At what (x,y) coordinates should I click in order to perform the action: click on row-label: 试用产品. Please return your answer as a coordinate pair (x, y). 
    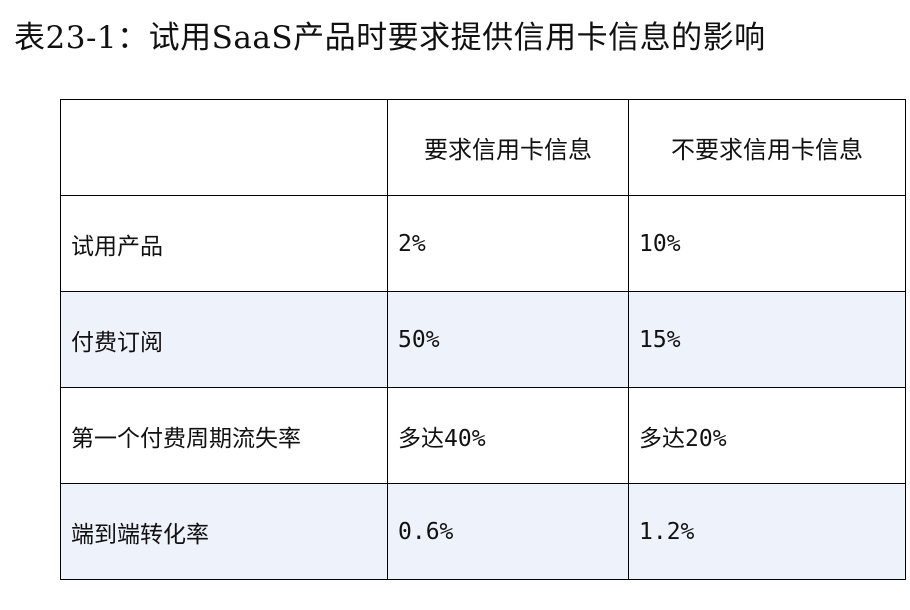
    Looking at the image, I should click on (224, 243).